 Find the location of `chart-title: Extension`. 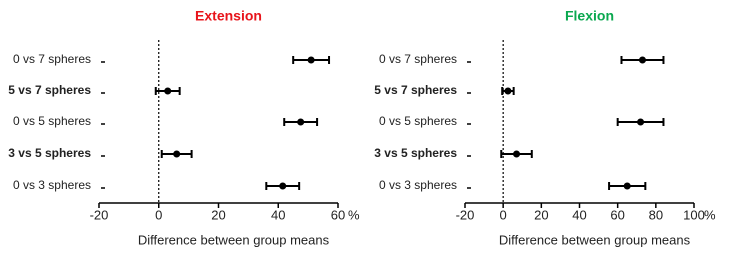

chart-title: Extension is located at coordinates (228, 16).